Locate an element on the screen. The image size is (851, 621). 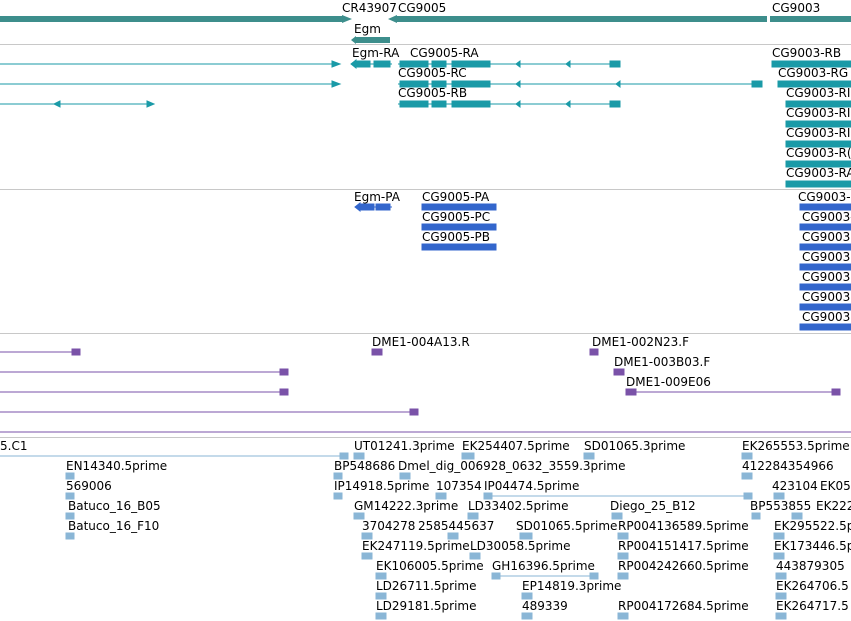
gene-bar-cg9003 is located at coordinates (810, 19).